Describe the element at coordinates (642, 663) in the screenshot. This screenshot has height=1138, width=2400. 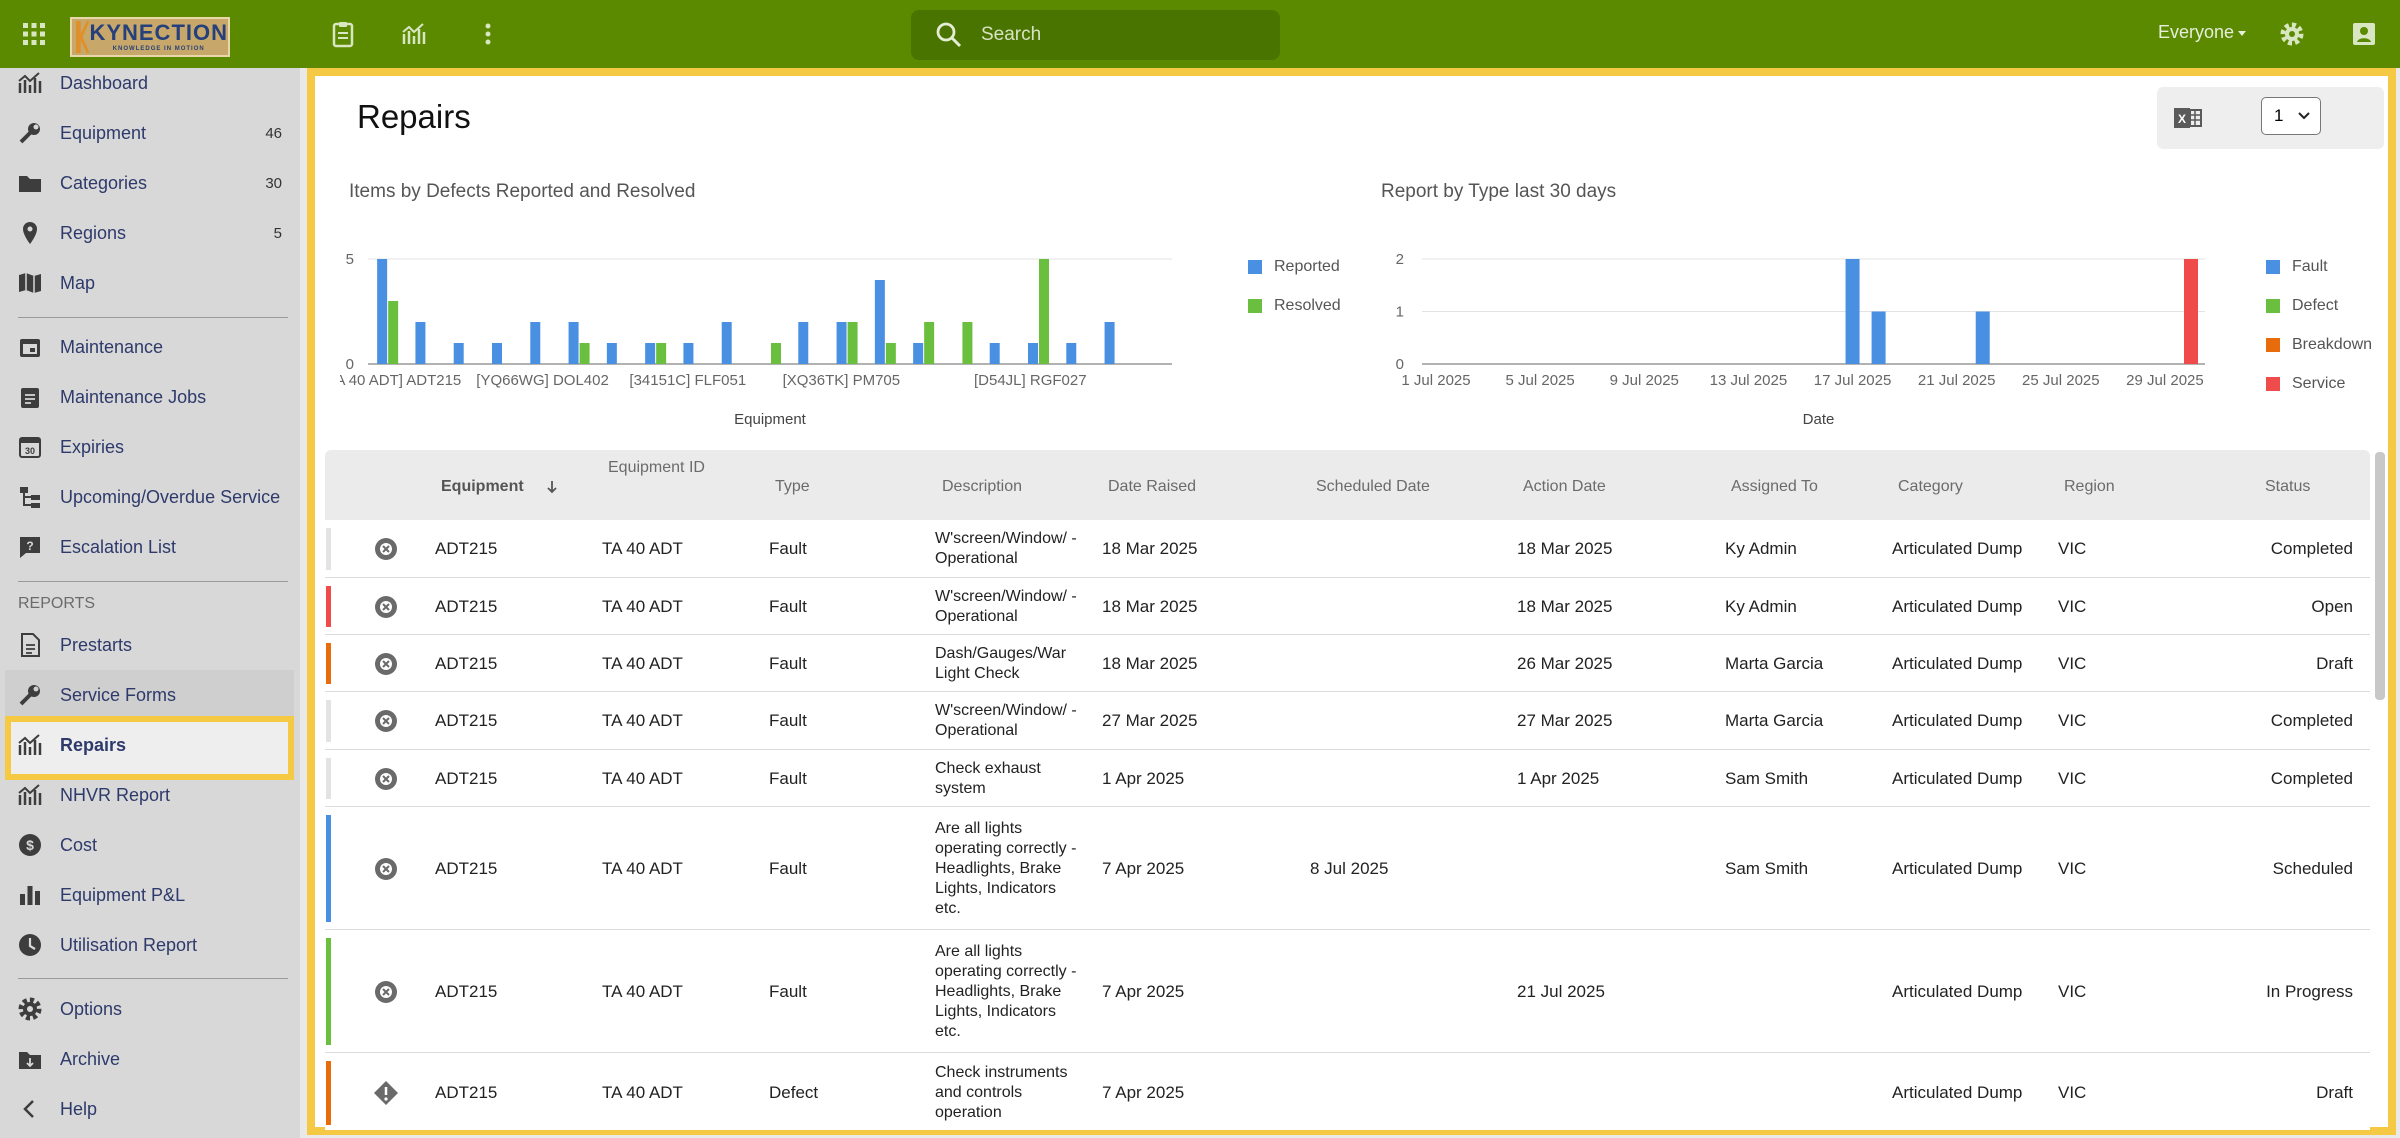
I see `cell-equipment-id: TA 40 ADT` at that location.